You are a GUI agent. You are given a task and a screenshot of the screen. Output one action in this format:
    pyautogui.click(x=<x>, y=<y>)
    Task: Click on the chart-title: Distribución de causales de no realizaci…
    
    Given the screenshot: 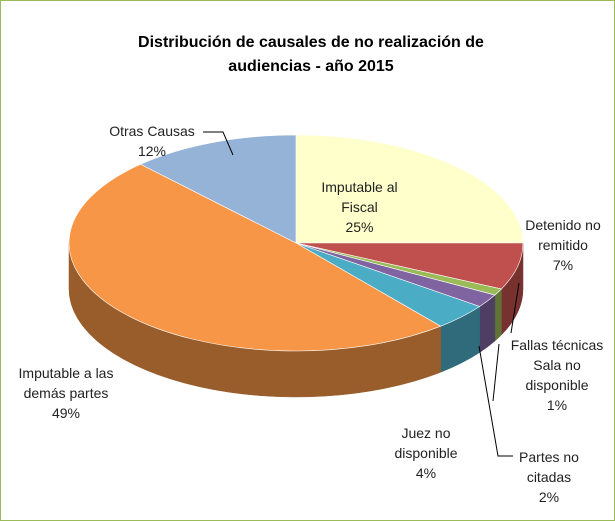 What is the action you would take?
    pyautogui.click(x=311, y=54)
    